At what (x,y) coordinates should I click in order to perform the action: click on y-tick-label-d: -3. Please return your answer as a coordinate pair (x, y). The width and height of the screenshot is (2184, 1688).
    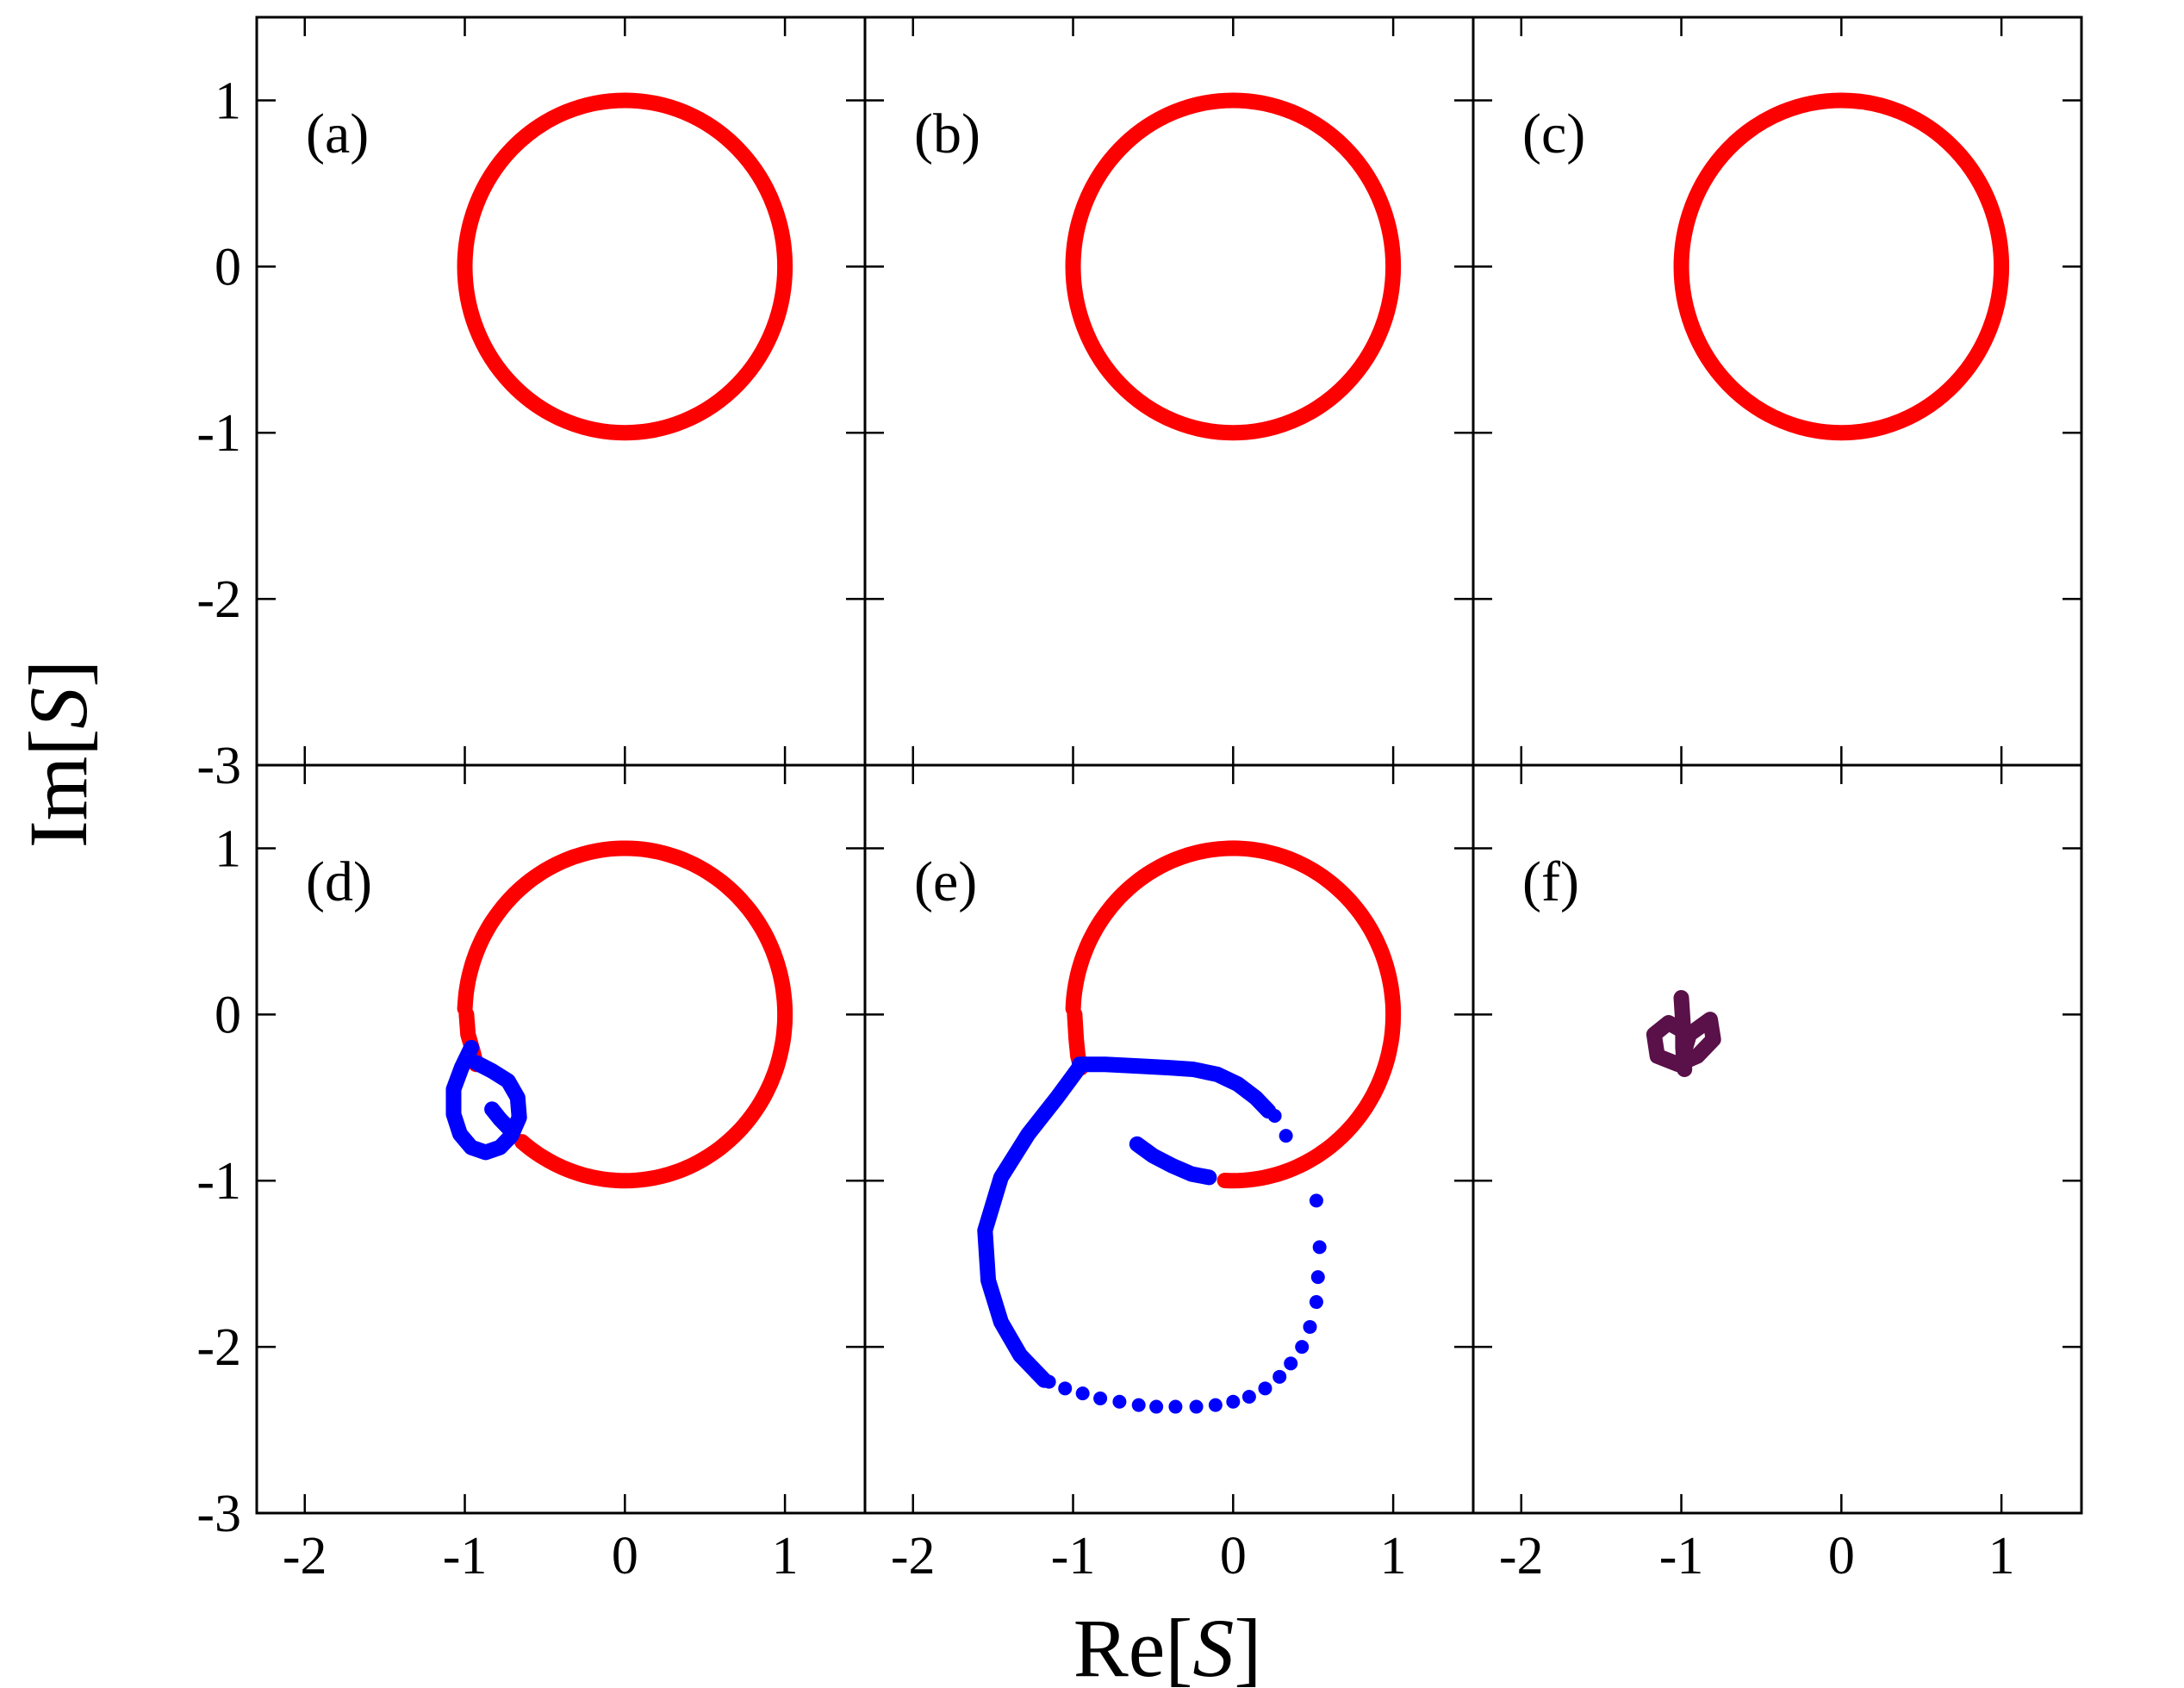
    Looking at the image, I should click on (219, 1514).